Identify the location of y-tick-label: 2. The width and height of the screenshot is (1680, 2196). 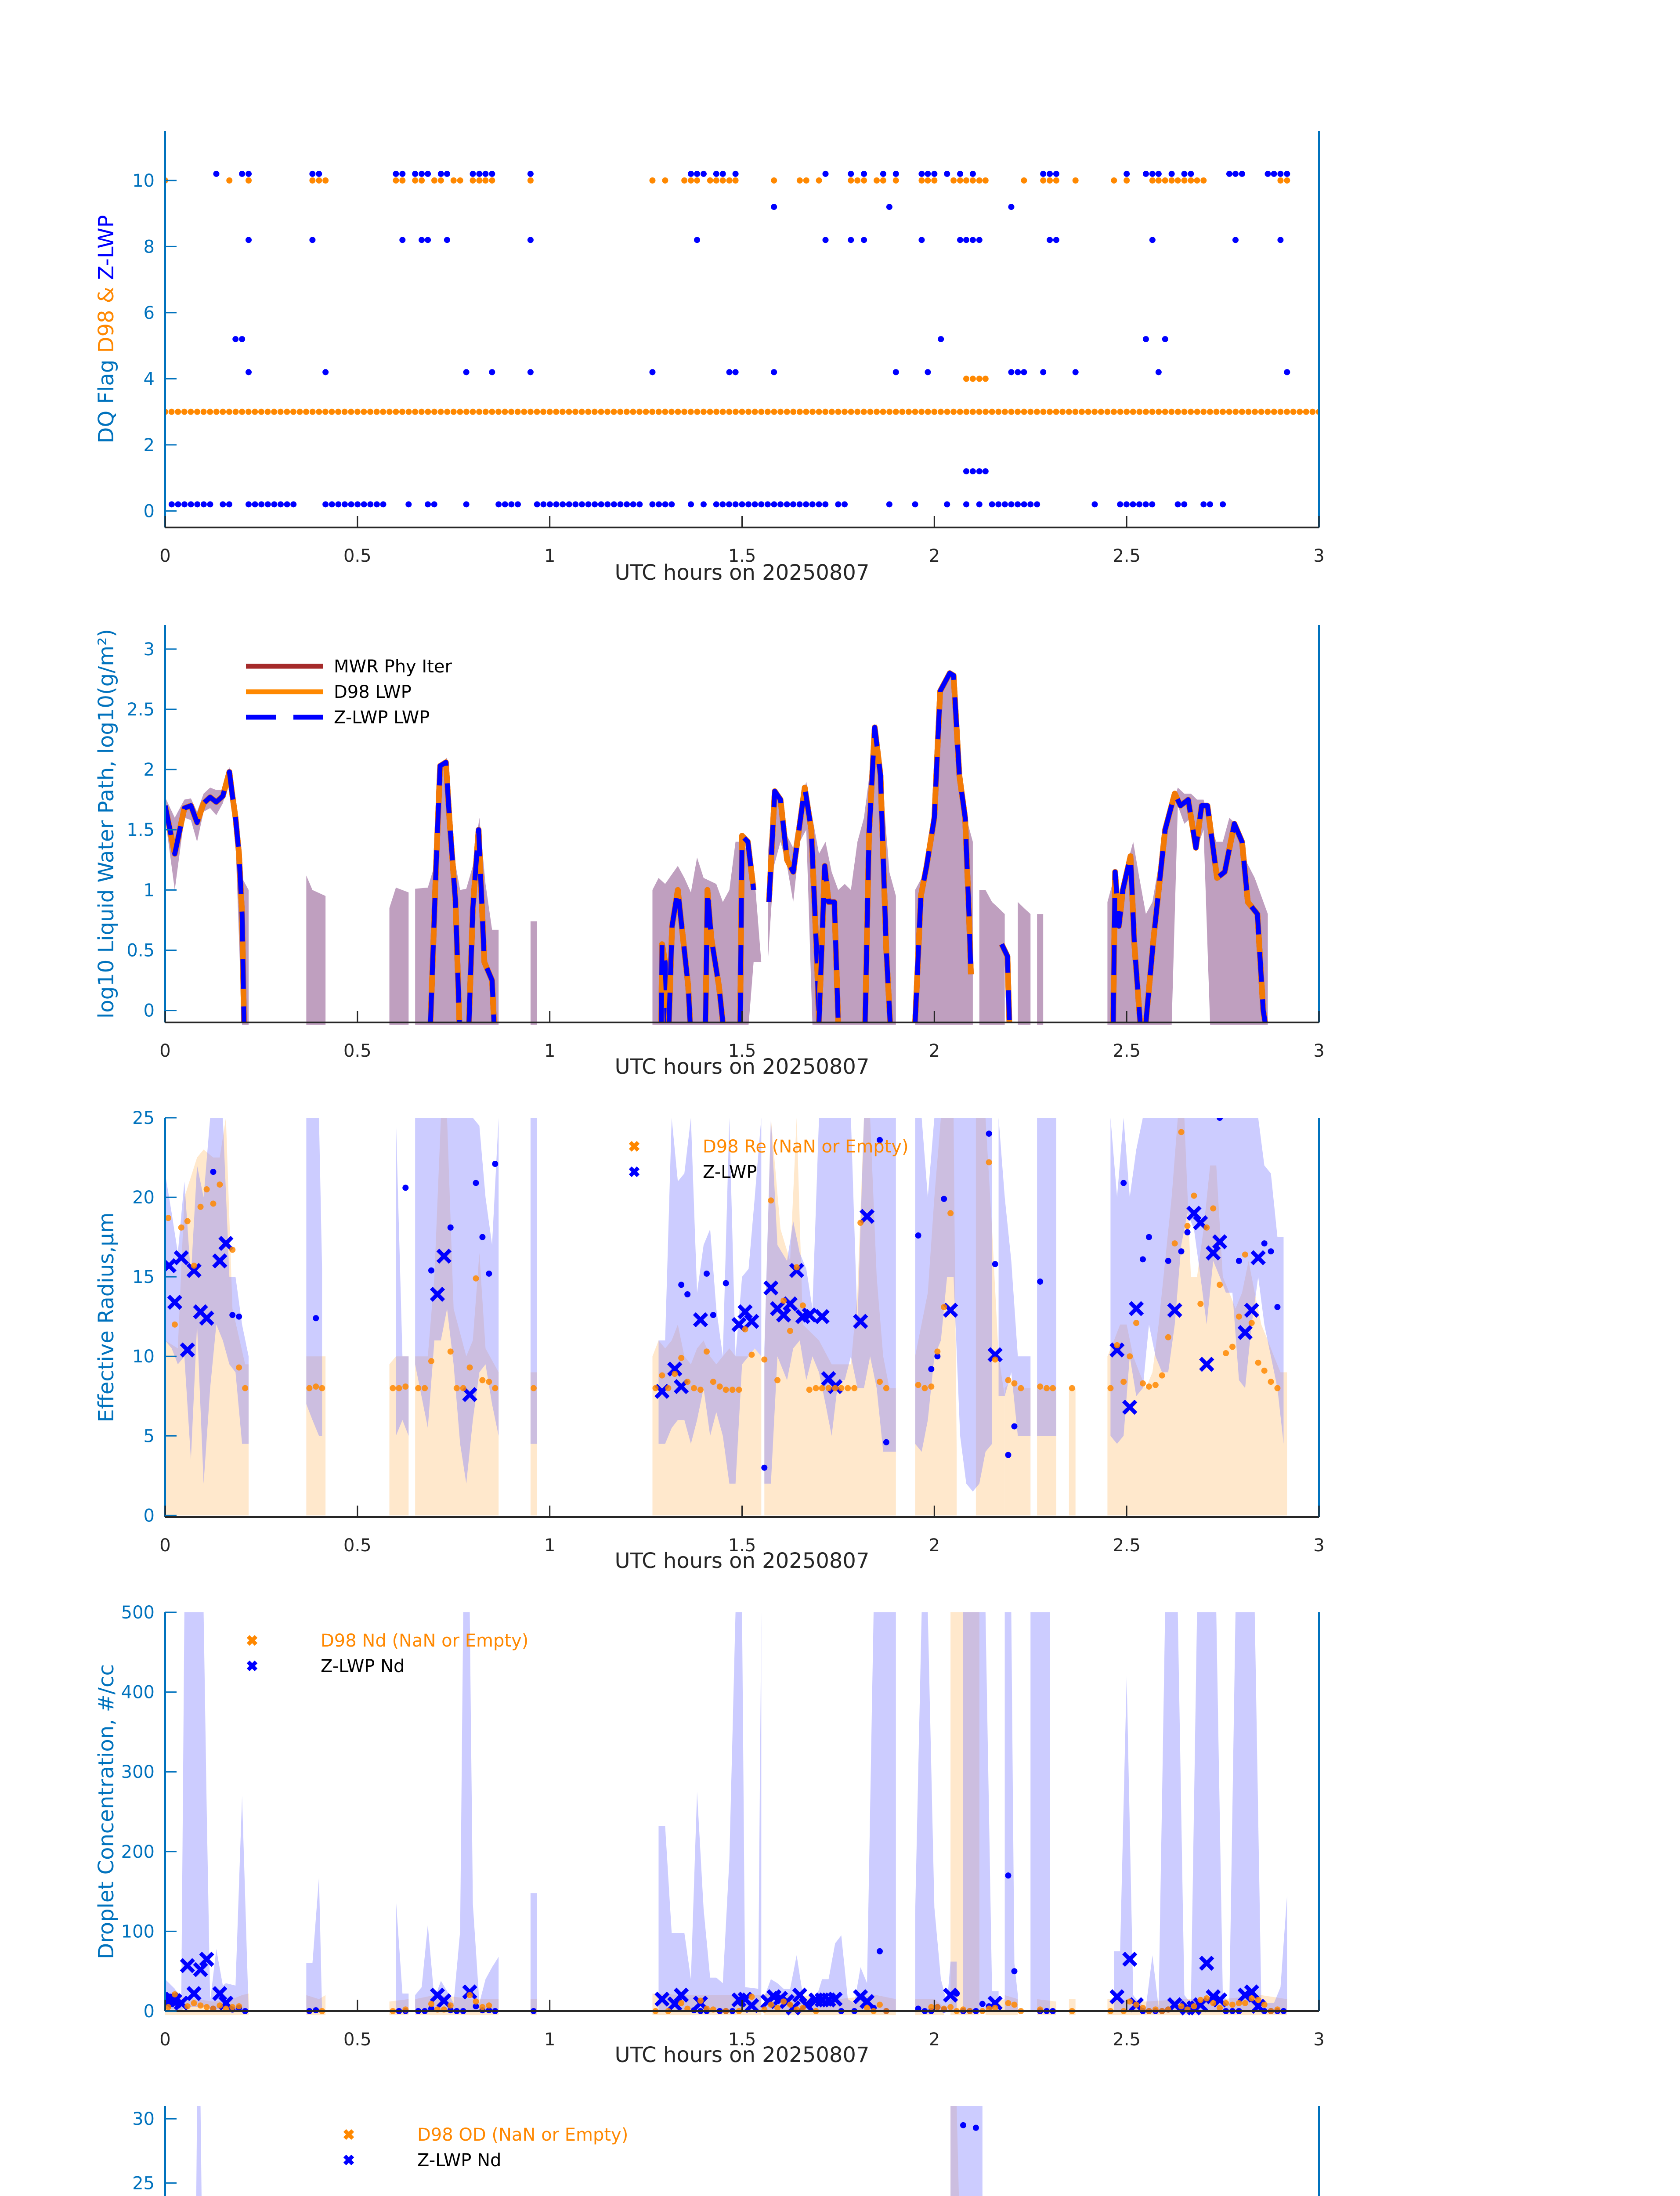
(149, 445).